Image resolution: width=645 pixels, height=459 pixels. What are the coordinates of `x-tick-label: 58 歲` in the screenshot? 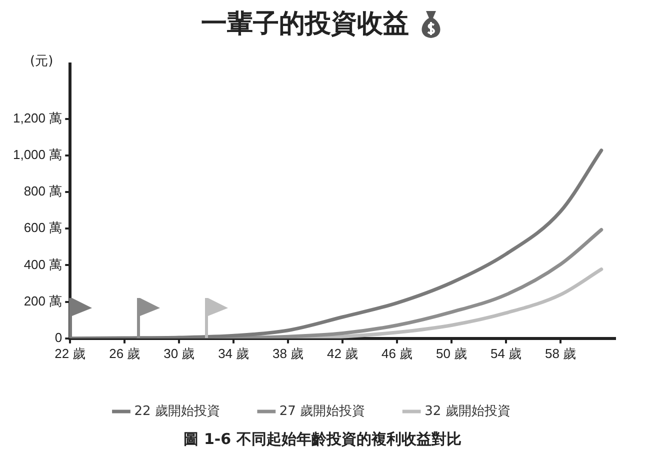 It's located at (560, 353).